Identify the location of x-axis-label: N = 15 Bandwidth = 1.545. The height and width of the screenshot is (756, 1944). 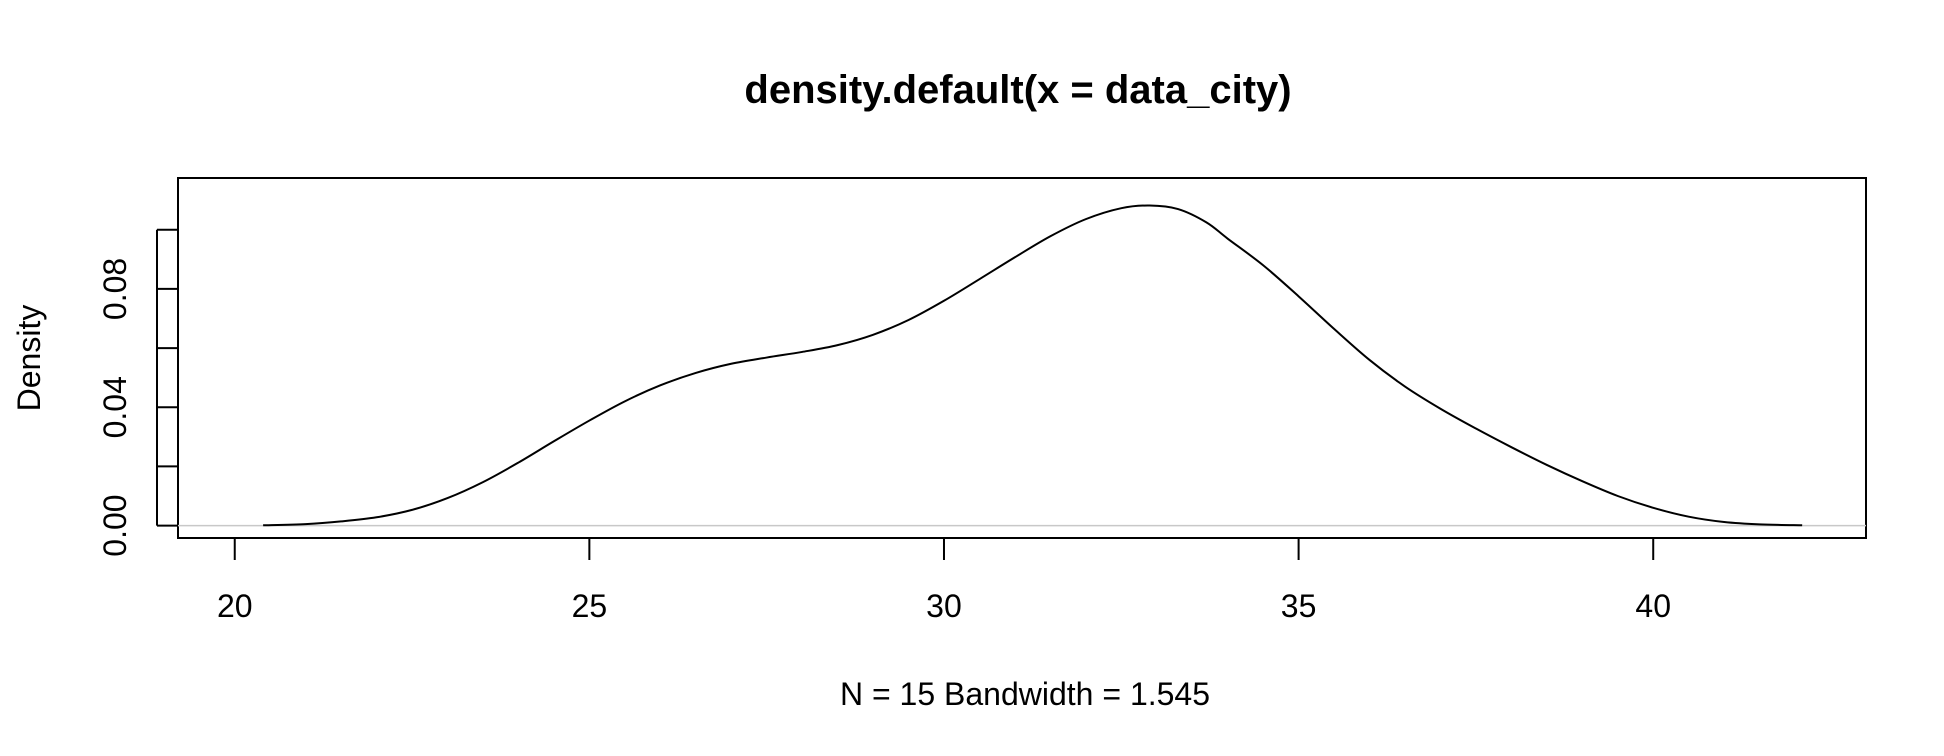
(1025, 694).